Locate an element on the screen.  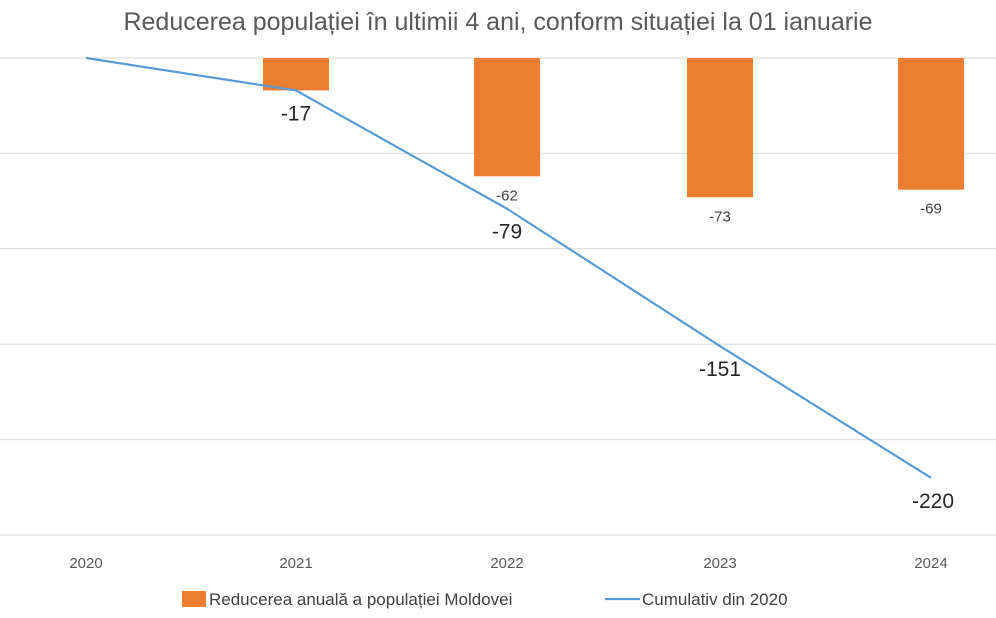
line-data-label-2021: -17 is located at coordinates (296, 113).